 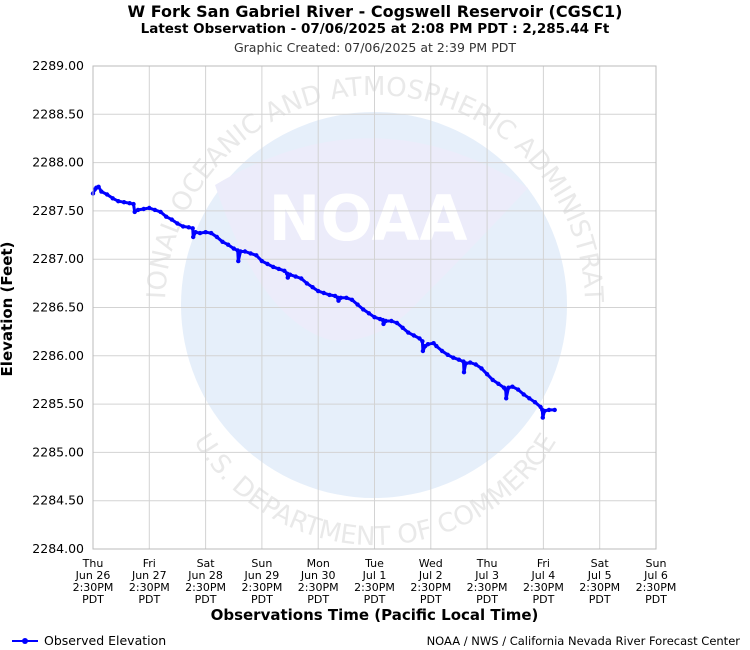 I want to click on x-tick-label-line: Jul 2, so click(x=430, y=575).